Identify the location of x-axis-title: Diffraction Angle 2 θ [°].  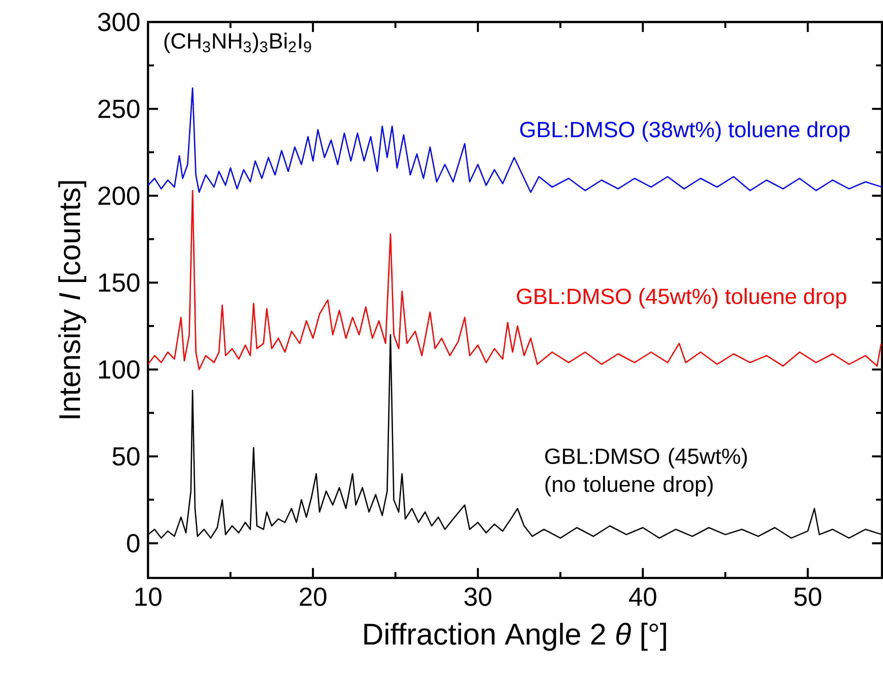
(515, 636).